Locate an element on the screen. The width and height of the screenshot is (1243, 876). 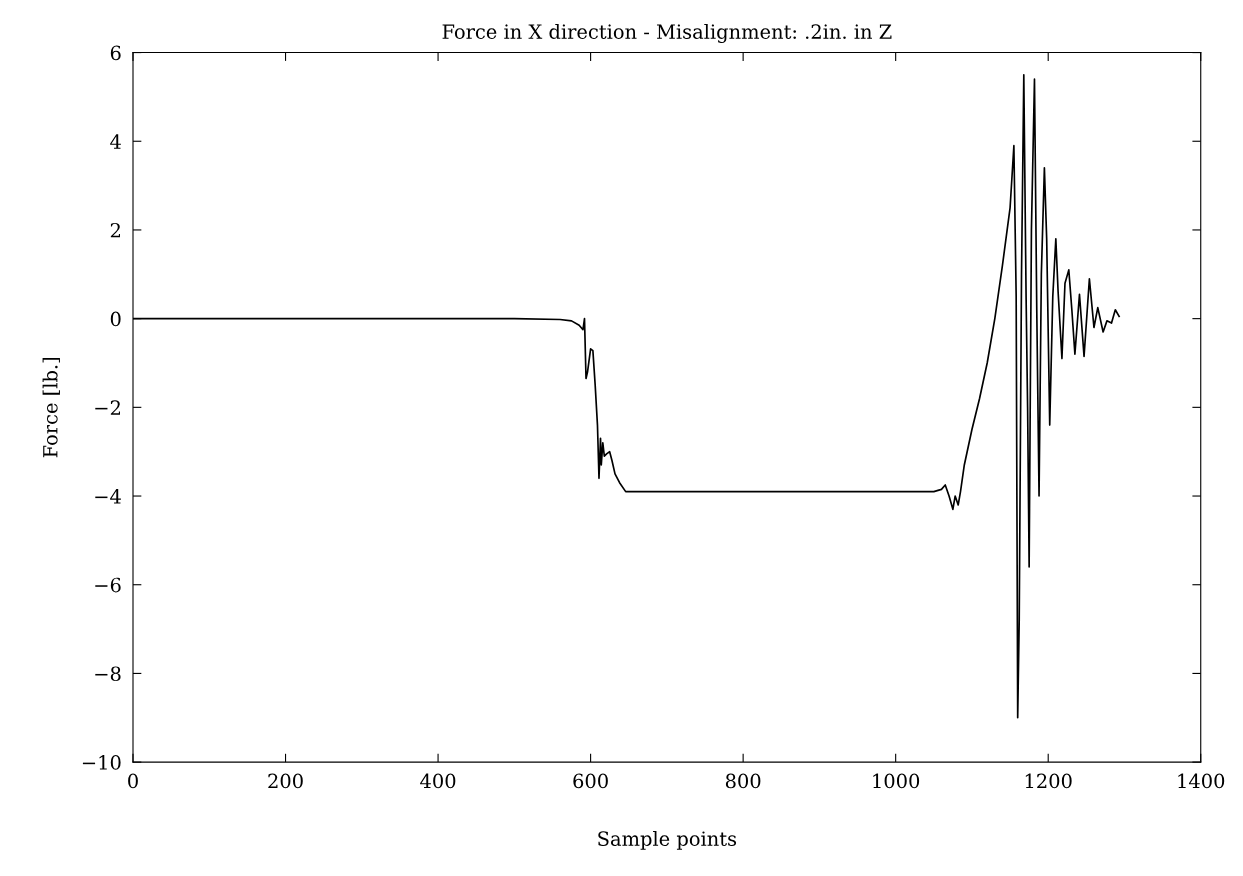
y-tick-label: −4 is located at coordinates (108, 496).